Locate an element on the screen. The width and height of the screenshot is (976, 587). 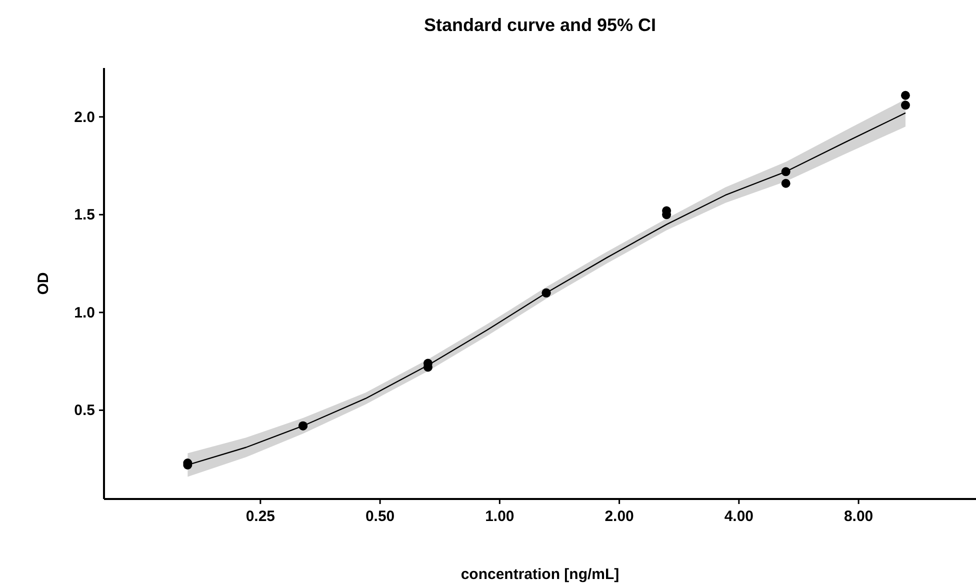
y-tick-label: 1.0 is located at coordinates (84, 313).